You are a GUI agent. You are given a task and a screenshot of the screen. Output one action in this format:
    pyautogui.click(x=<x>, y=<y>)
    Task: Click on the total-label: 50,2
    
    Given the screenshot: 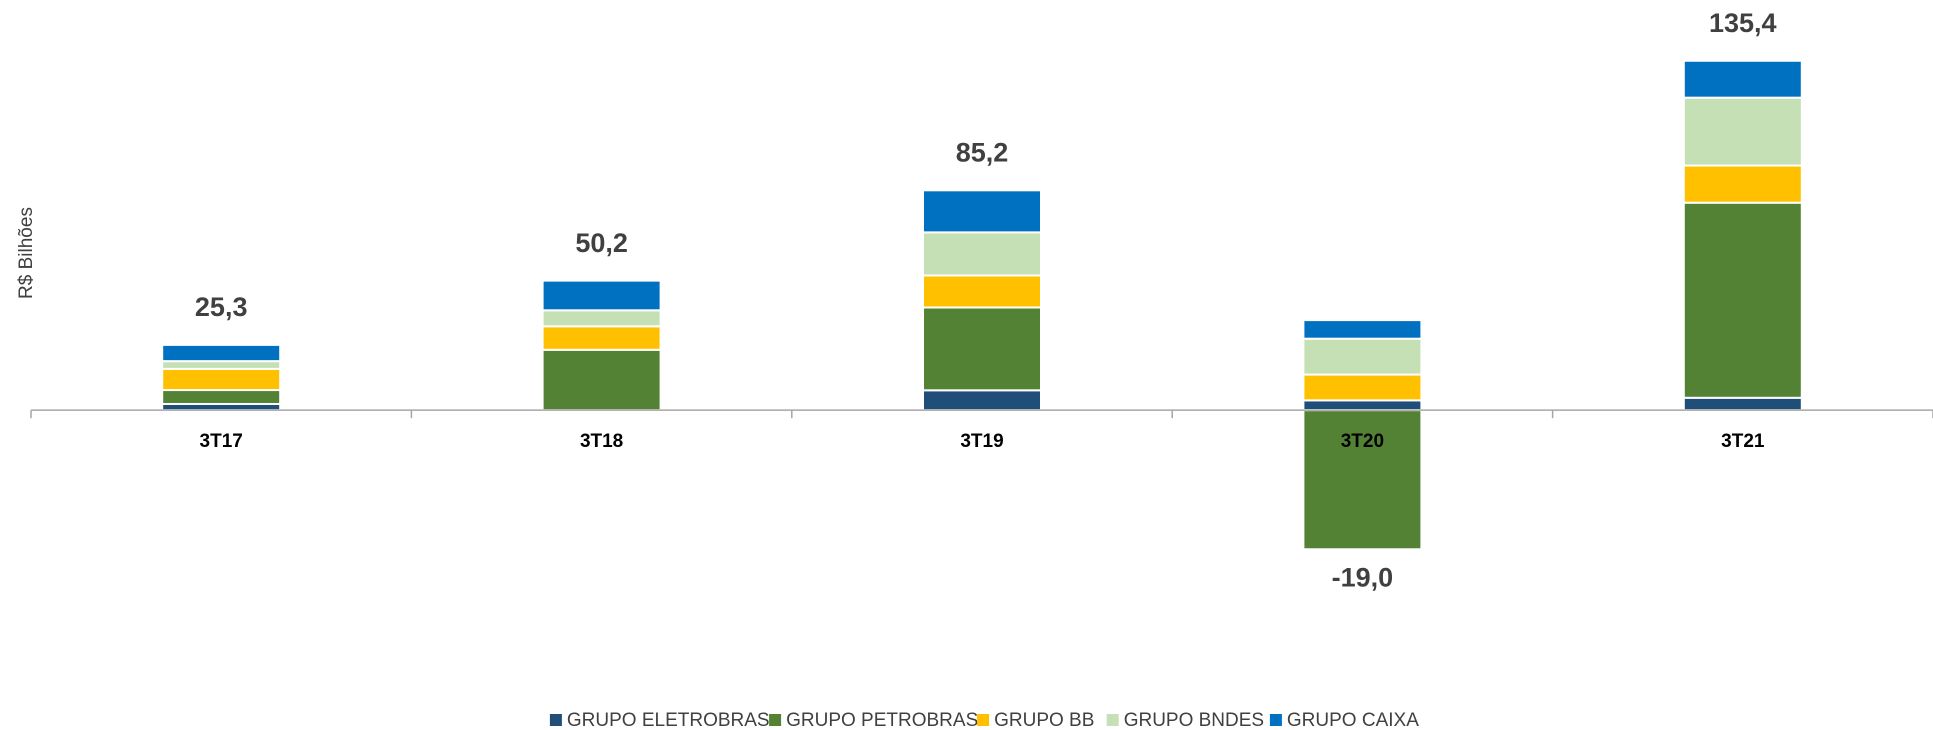 What is the action you would take?
    pyautogui.click(x=601, y=243)
    